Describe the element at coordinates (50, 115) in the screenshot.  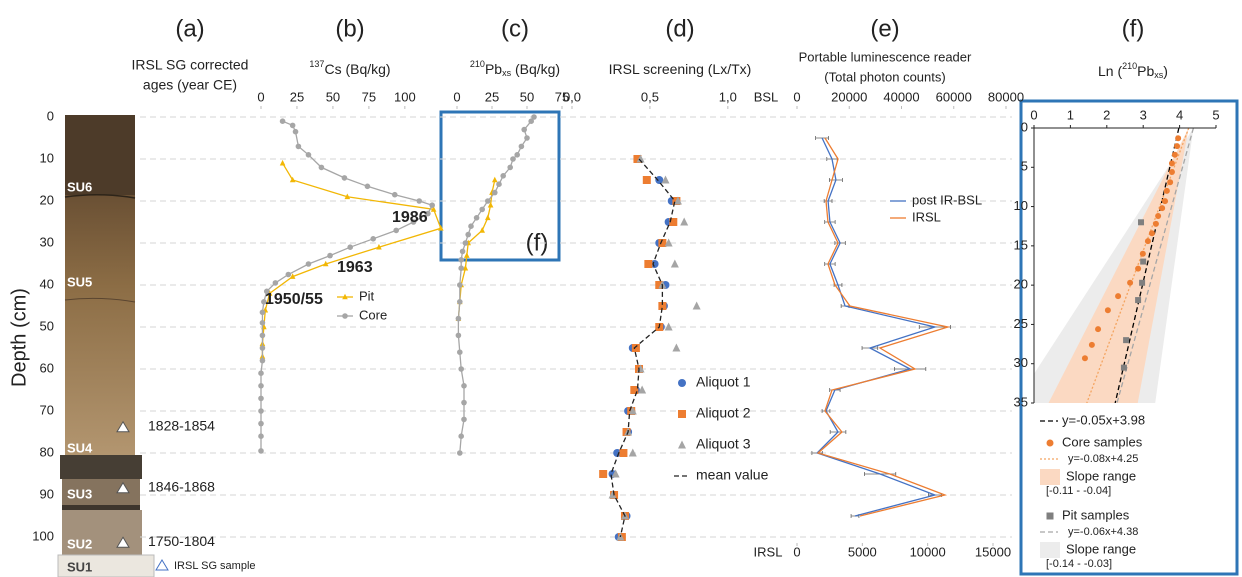
I see `y-tick-label: 0` at that location.